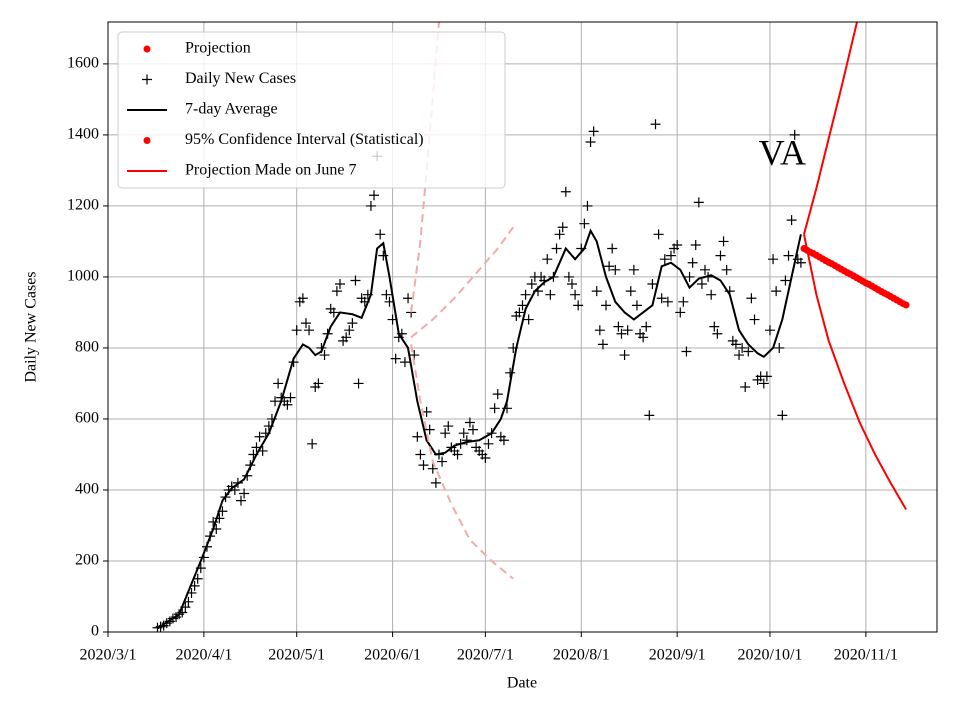 The height and width of the screenshot is (720, 960). Describe the element at coordinates (203, 655) in the screenshot. I see `x-tick-label: 2020/4/1` at that location.